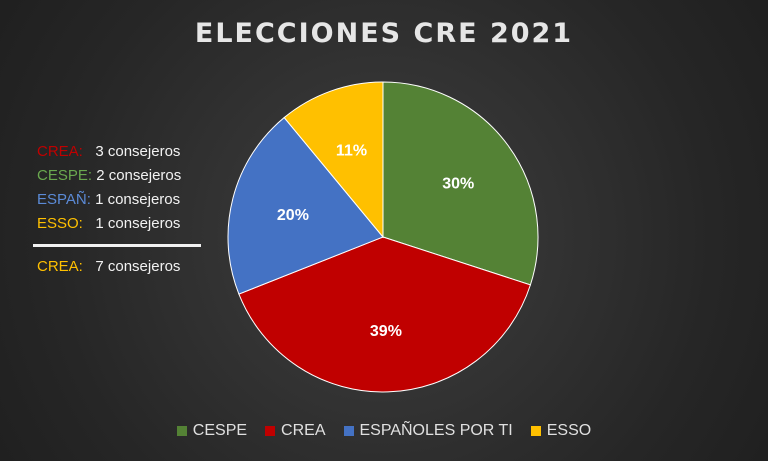  I want to click on seat-party-label: CESPE:, so click(65, 175).